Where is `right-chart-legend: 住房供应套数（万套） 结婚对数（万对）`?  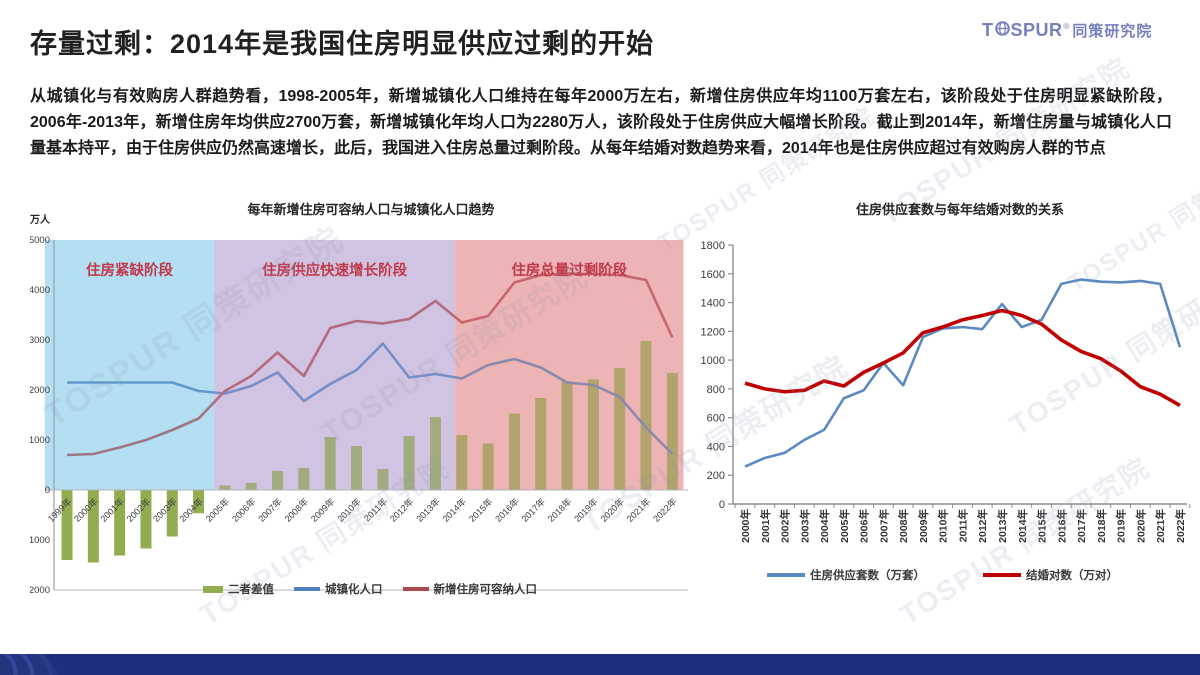 right-chart-legend: 住房供应套数（万套） 结婚对数（万对） is located at coordinates (942, 575).